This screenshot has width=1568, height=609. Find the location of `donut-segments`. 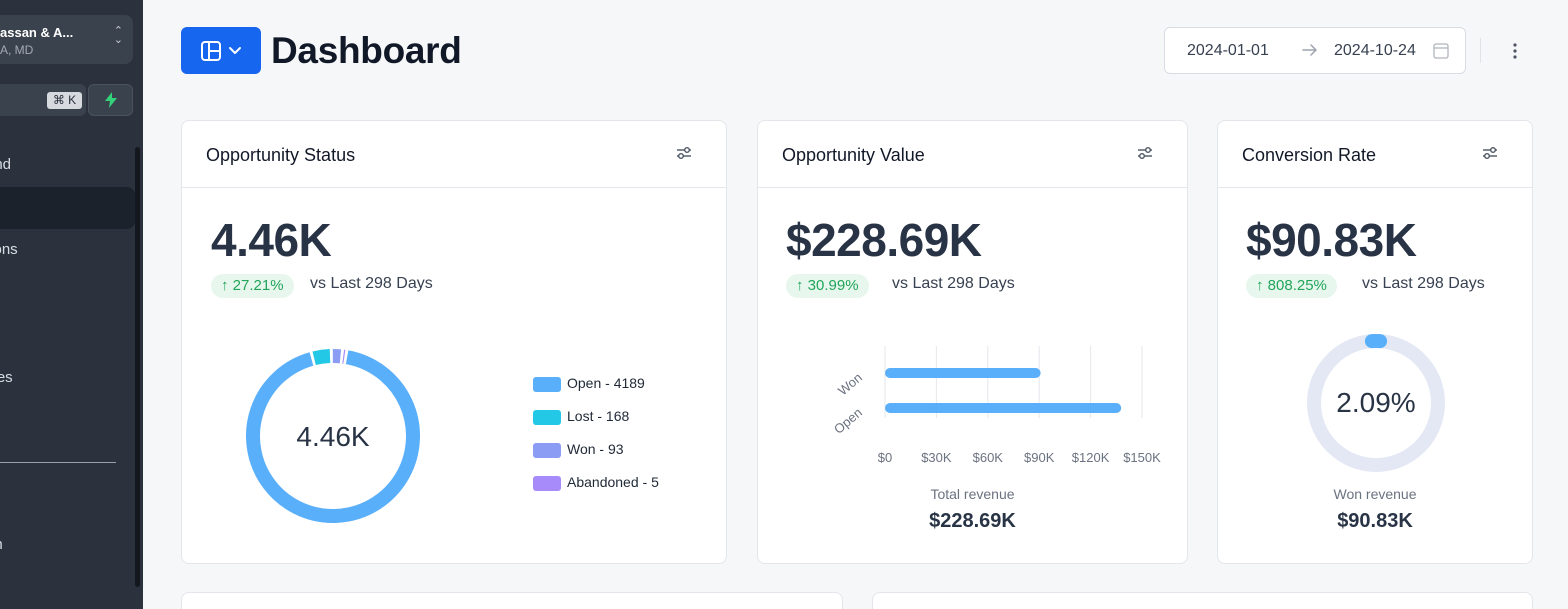

donut-segments is located at coordinates (333, 436).